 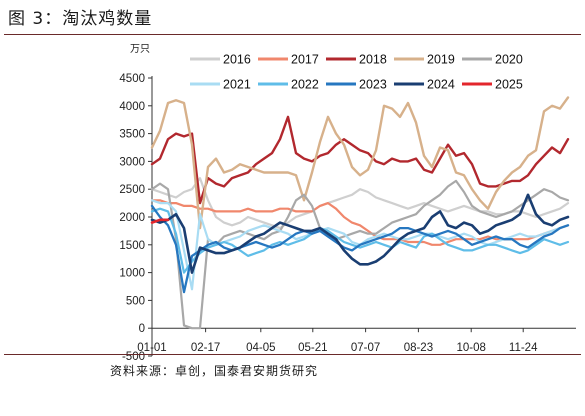 I want to click on y-tick-label: 2000, so click(x=132, y=218).